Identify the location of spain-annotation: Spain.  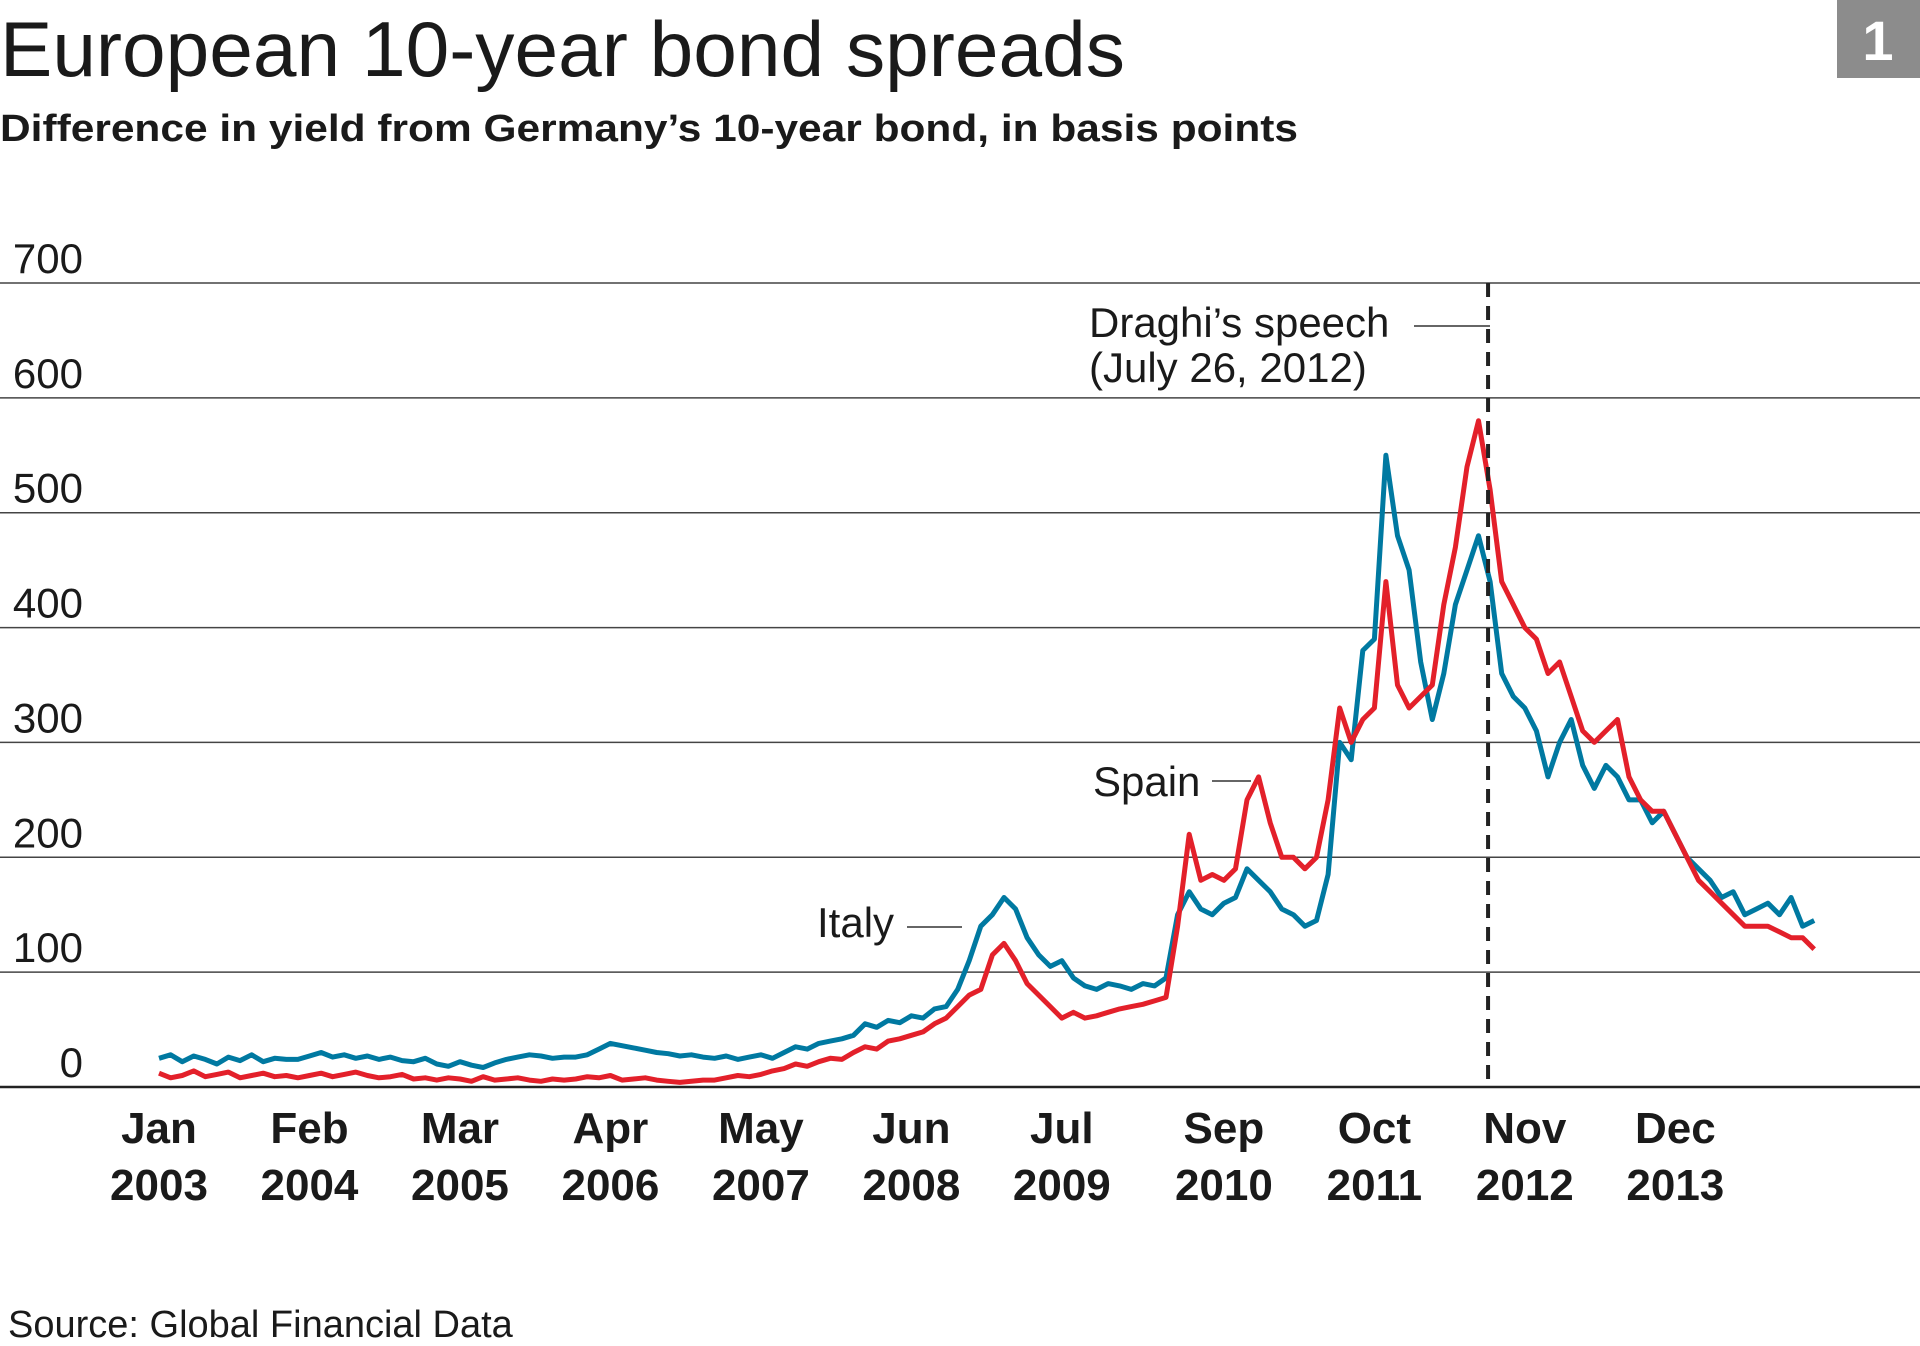
(1172, 781).